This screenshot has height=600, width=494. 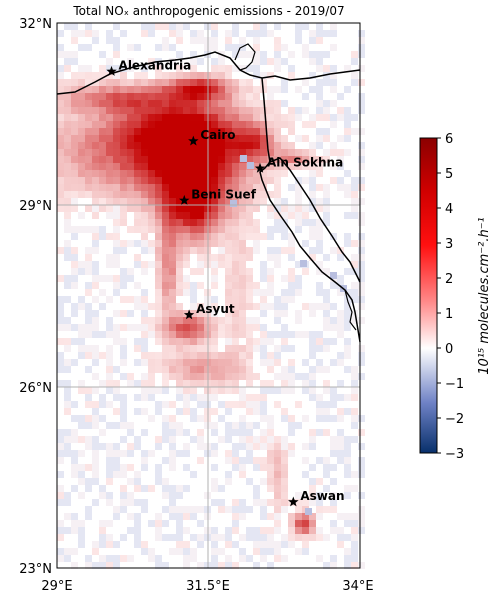 What do you see at coordinates (454, 419) in the screenshot?
I see `colorbar-tick-label: −2` at bounding box center [454, 419].